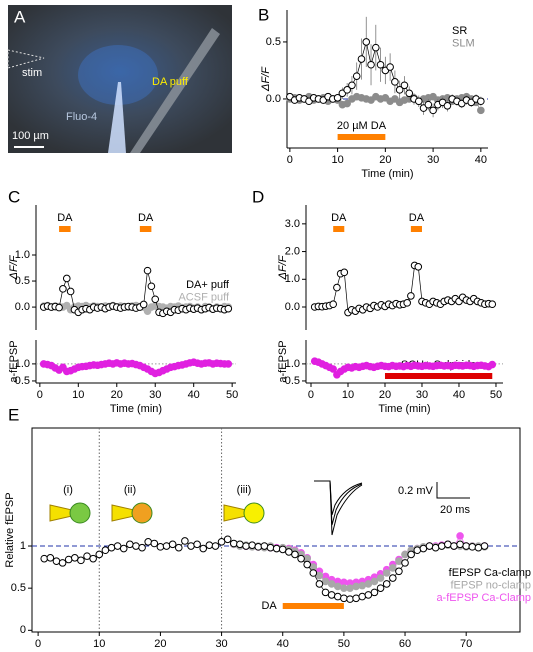 This screenshot has height=652, width=533. Describe the element at coordinates (254, 513) in the screenshot. I see `cell-icon` at that location.